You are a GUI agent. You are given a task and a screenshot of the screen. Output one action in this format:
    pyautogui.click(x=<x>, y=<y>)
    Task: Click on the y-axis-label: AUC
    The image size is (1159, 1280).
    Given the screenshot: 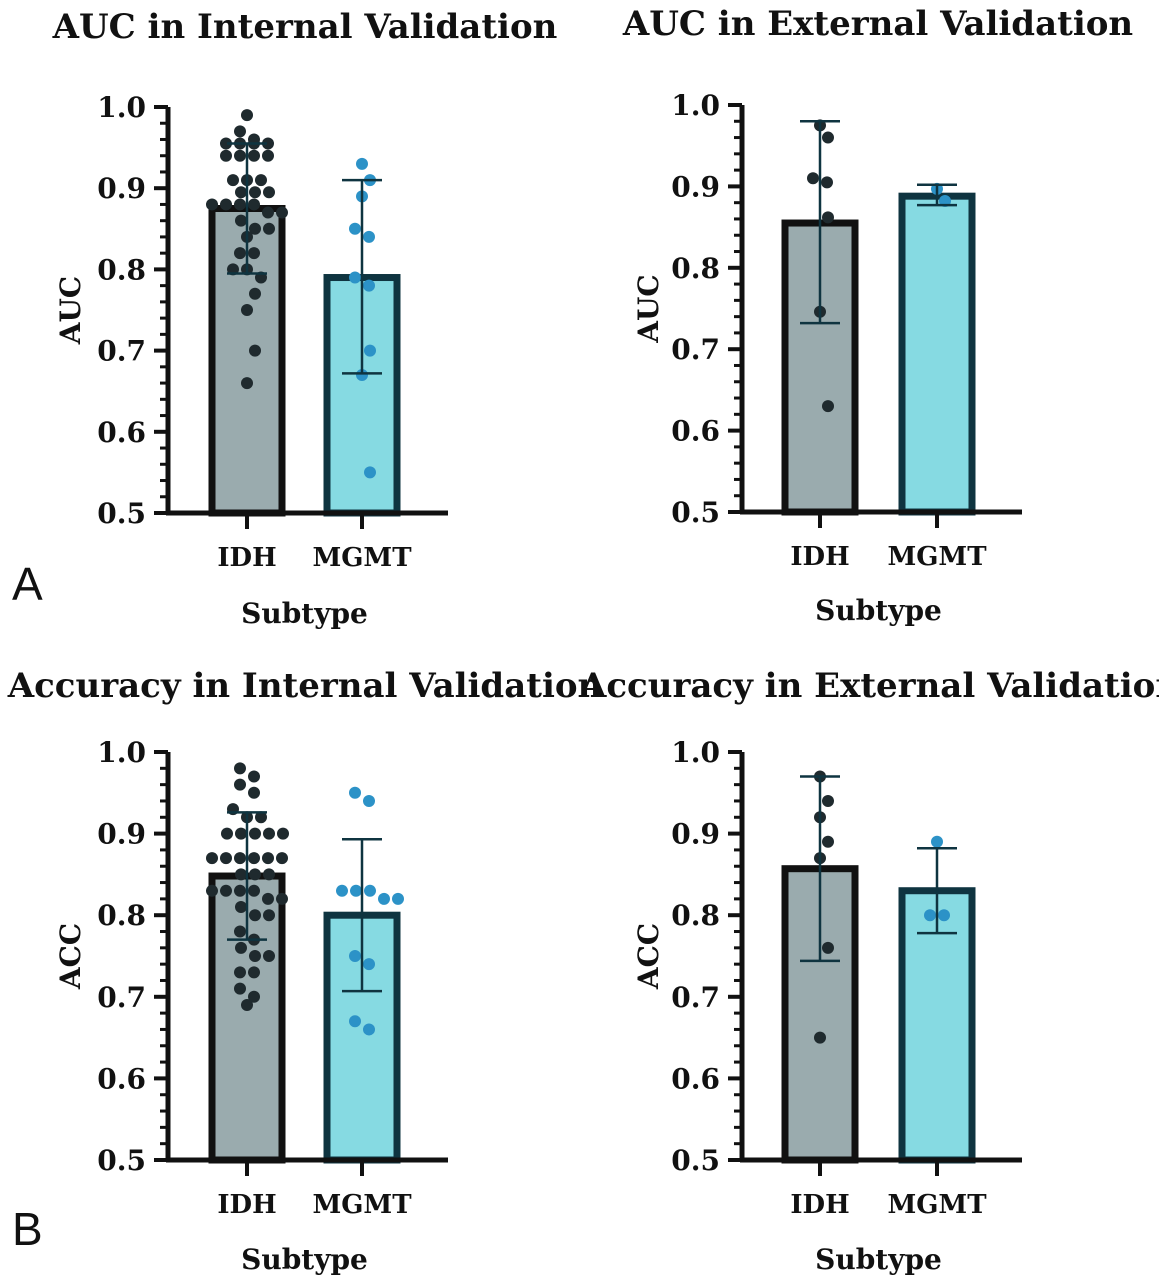 What is the action you would take?
    pyautogui.click(x=70, y=310)
    